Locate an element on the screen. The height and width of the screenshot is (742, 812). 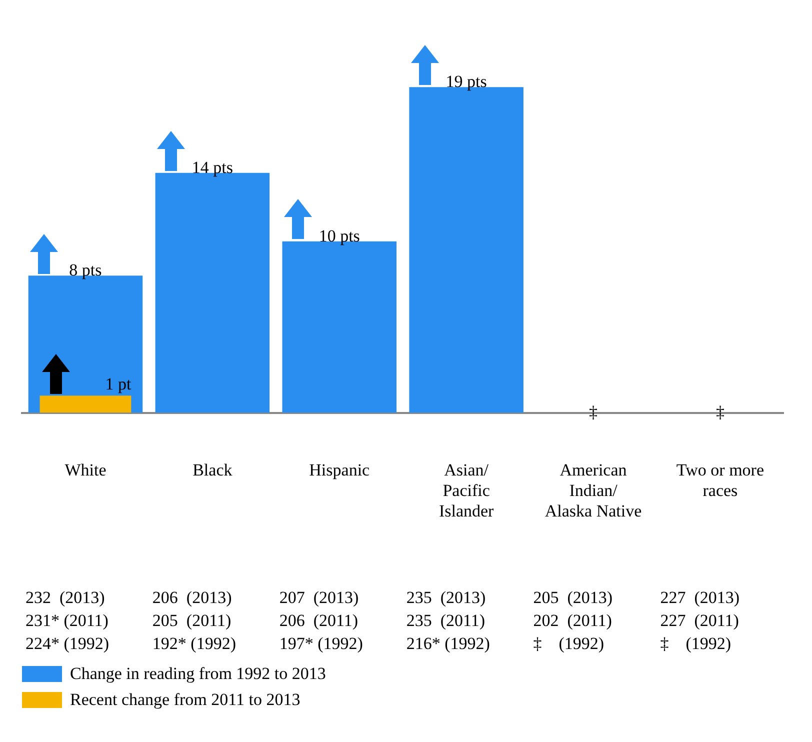
x-tick-label: Black is located at coordinates (212, 470).